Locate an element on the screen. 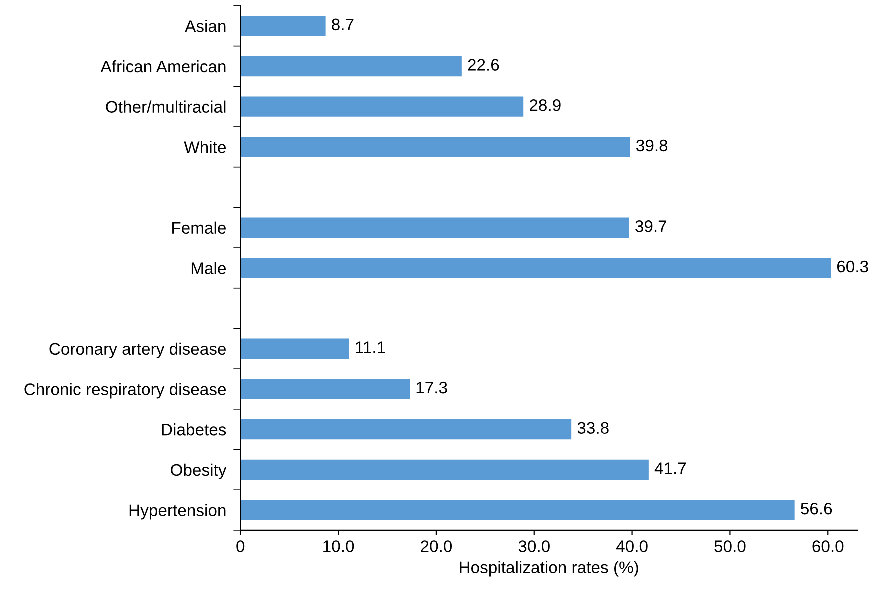 This screenshot has width=875, height=596. data-label: 8.7 is located at coordinates (343, 24).